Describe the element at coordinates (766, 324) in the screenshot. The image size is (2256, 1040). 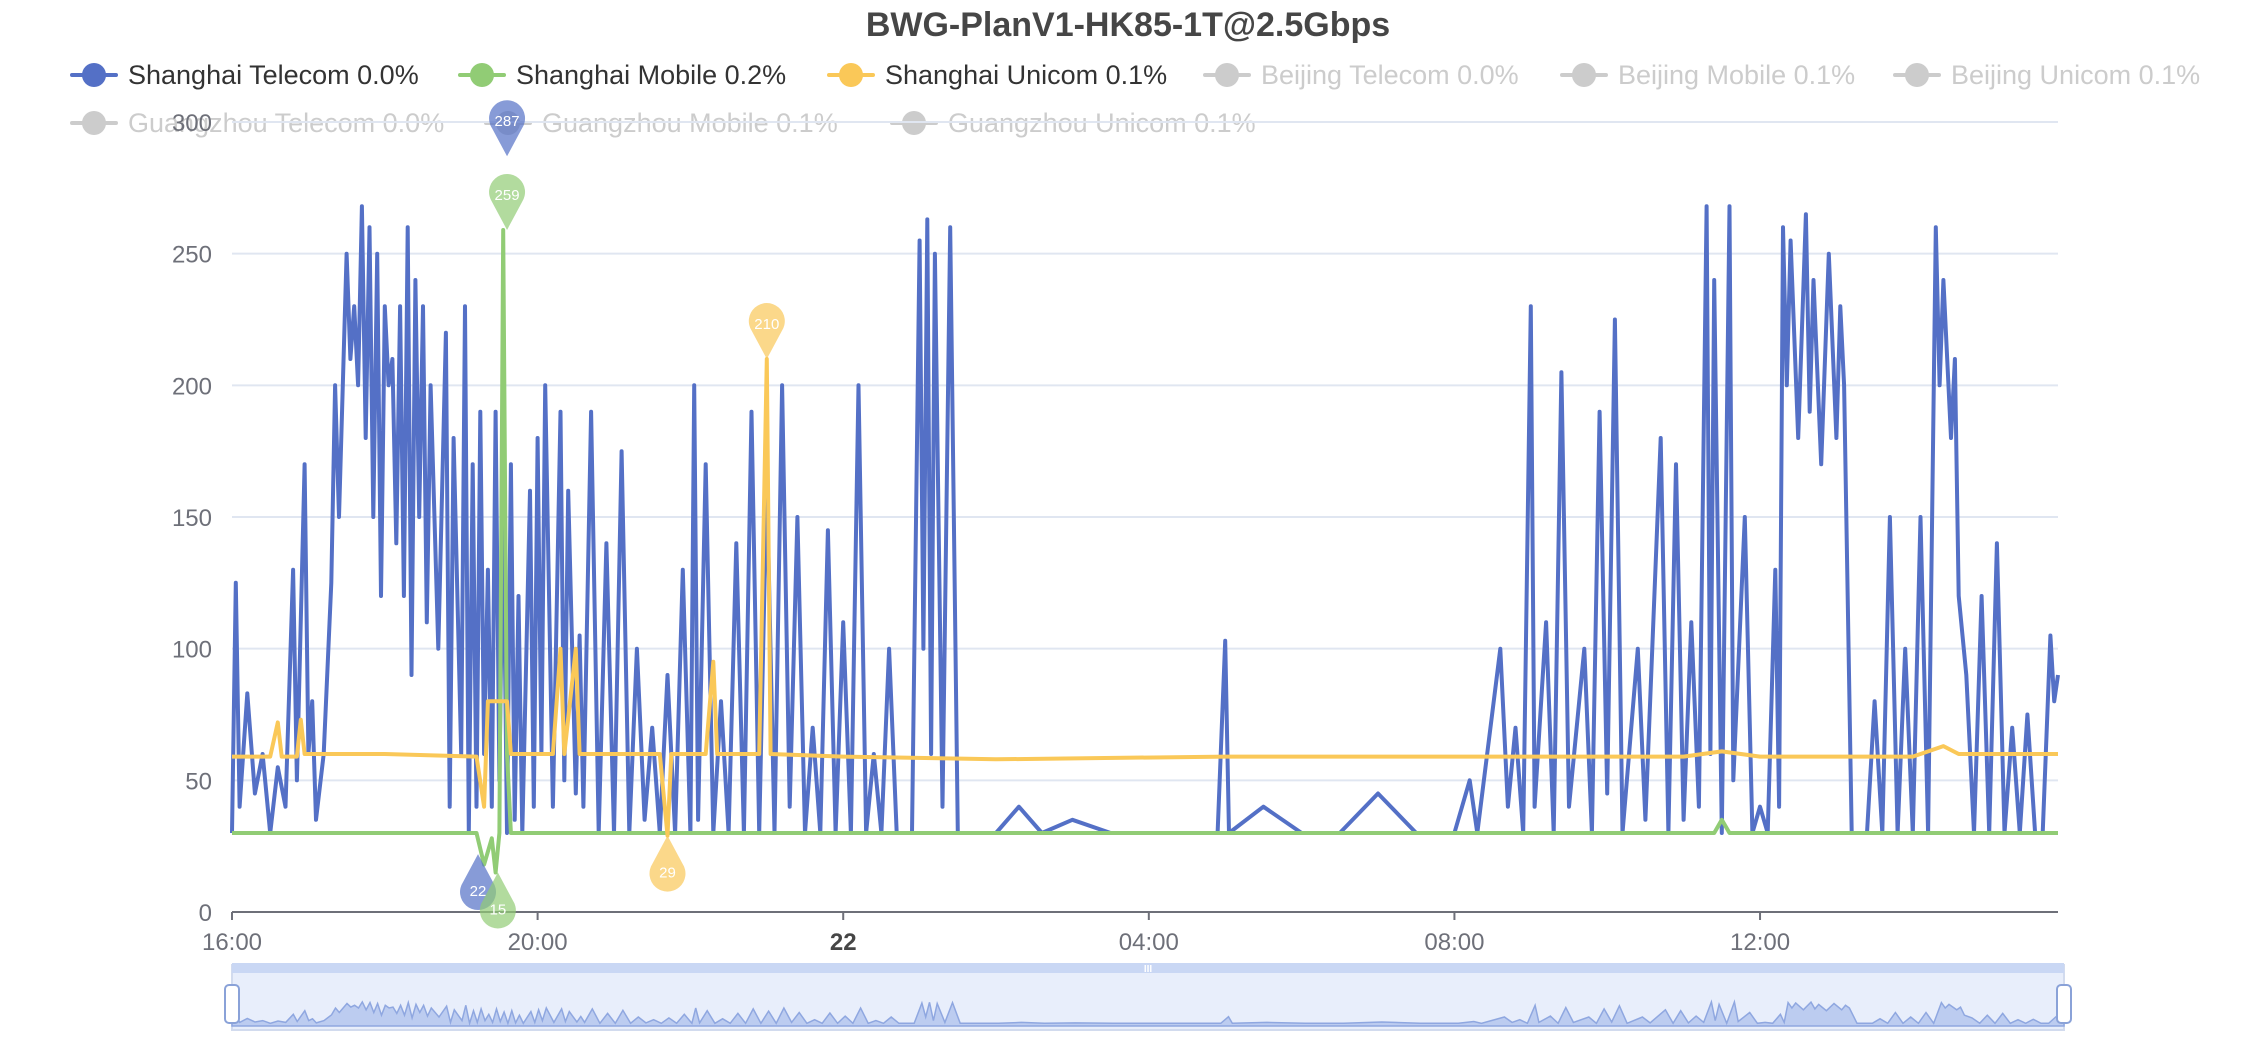
I see `mark-point-label: 210` at that location.